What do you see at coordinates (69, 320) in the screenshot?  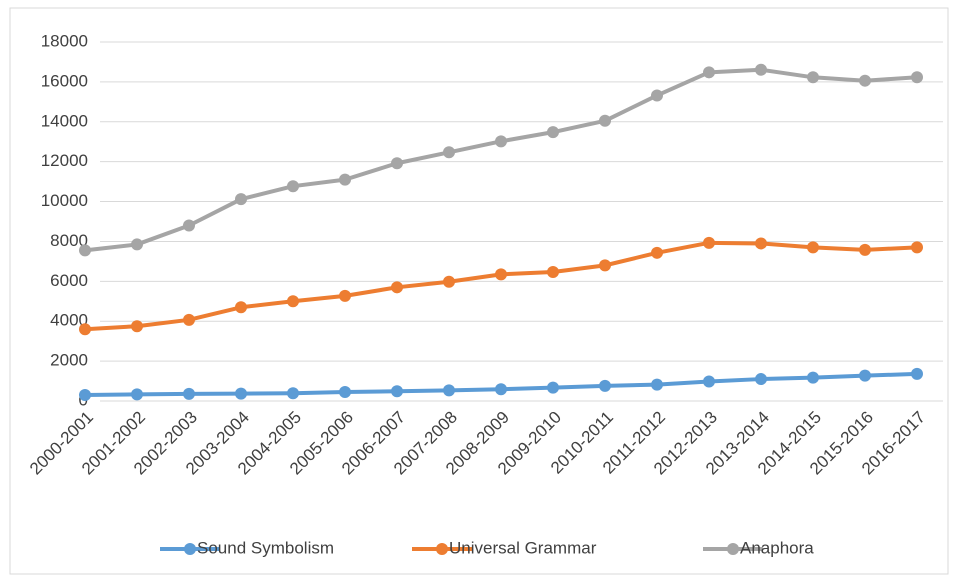 I see `y-tick-label: 4000` at bounding box center [69, 320].